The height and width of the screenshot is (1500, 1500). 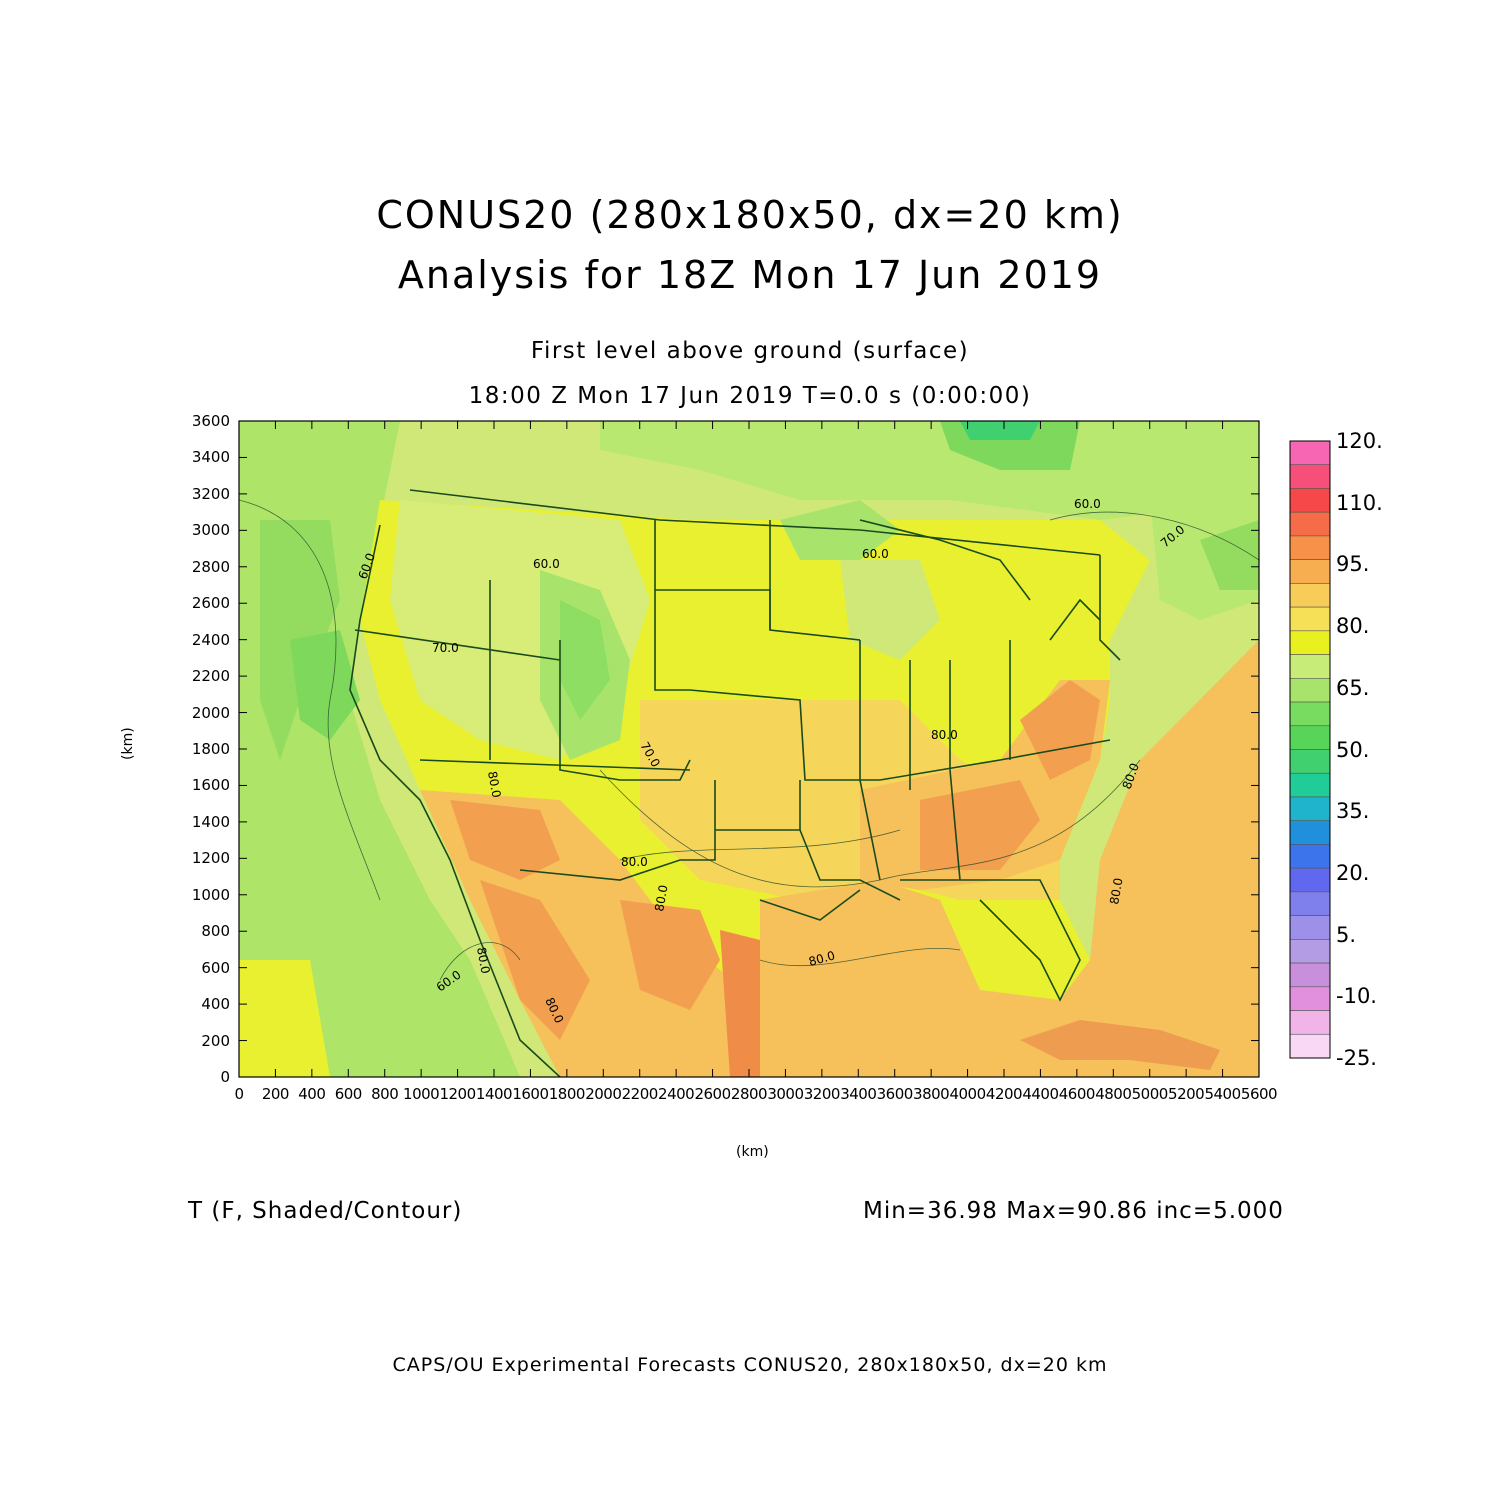 What do you see at coordinates (1356, 1058) in the screenshot?
I see `colorbar-label: -25.` at bounding box center [1356, 1058].